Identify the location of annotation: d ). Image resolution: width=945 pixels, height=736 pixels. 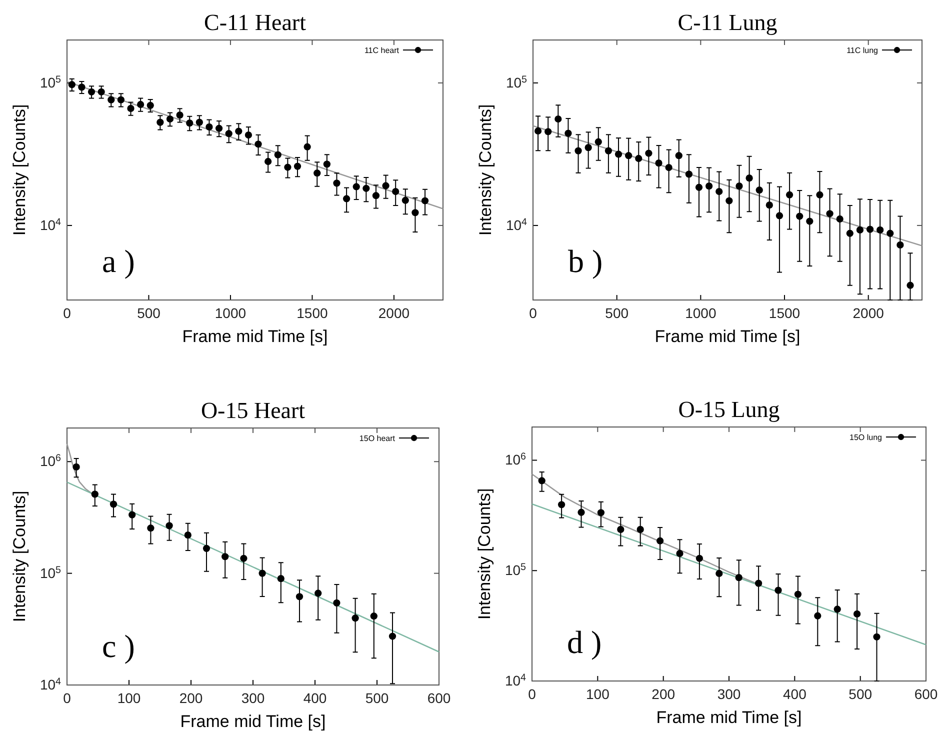
(584, 642).